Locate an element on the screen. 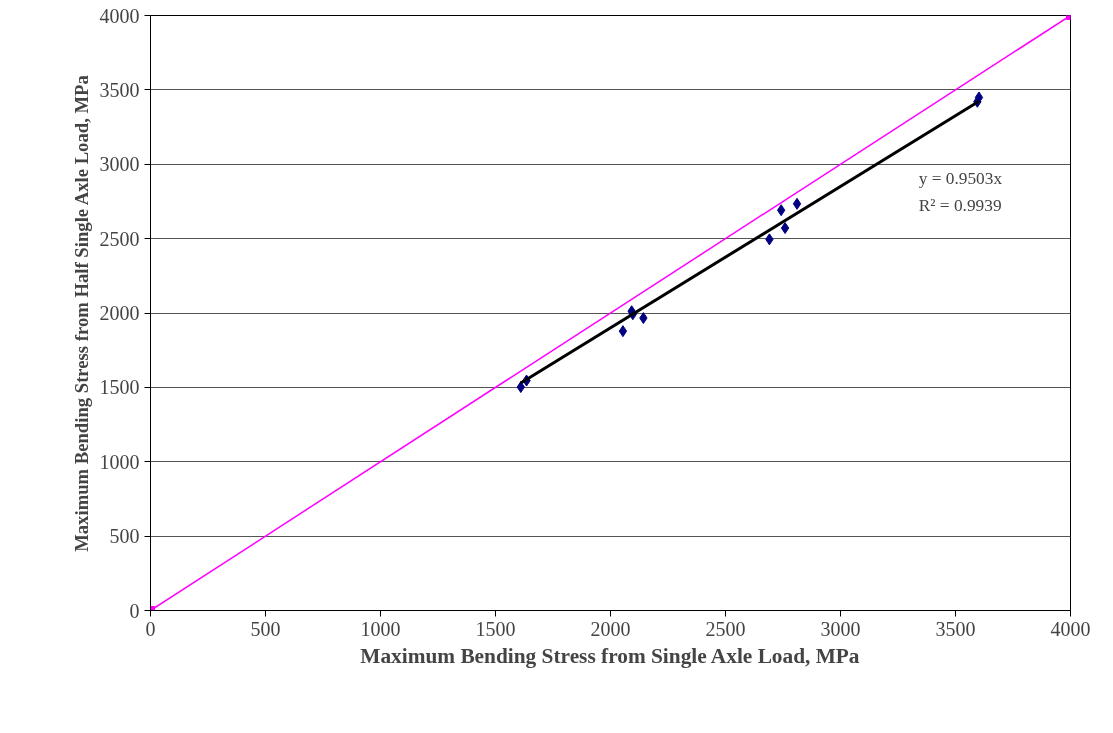  y-tick-label: 2500 is located at coordinates (119, 238).